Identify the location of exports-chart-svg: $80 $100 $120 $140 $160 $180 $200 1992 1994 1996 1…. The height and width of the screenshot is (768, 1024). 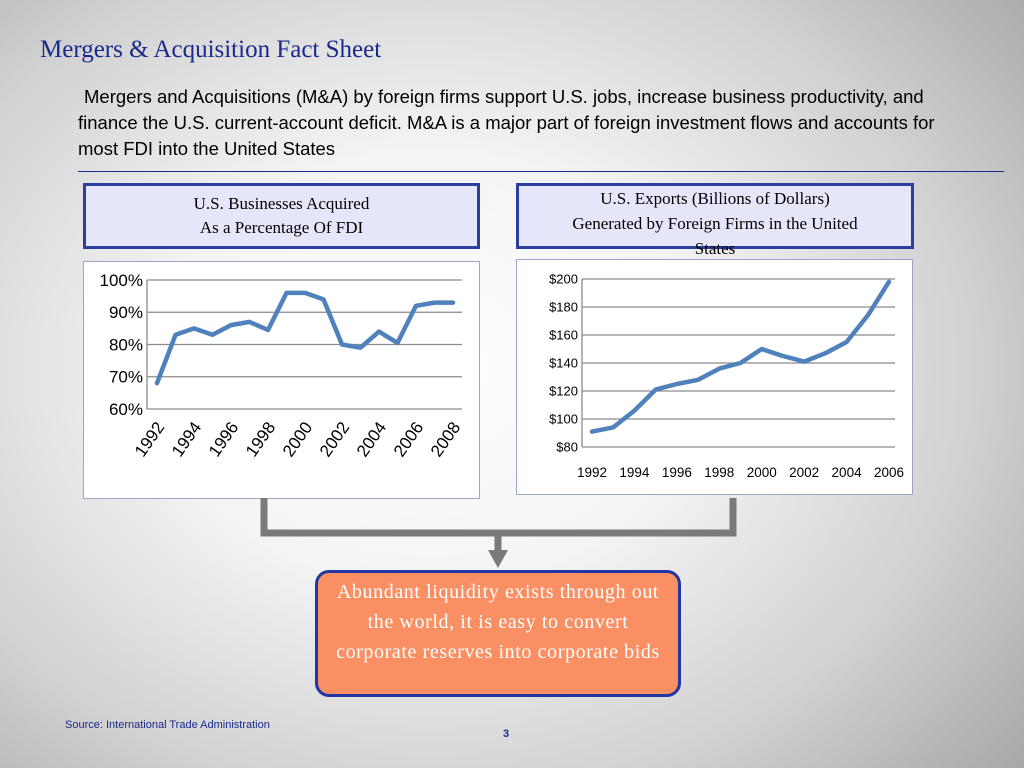
(726, 376).